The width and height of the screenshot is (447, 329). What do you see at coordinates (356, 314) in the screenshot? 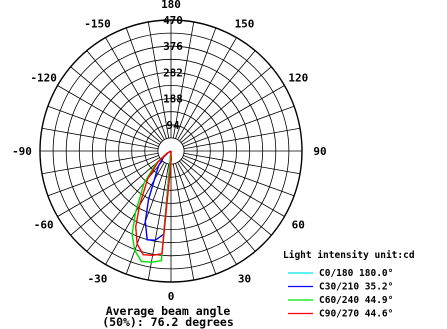
I see `legend-label: C90/270 44.6°` at bounding box center [356, 314].